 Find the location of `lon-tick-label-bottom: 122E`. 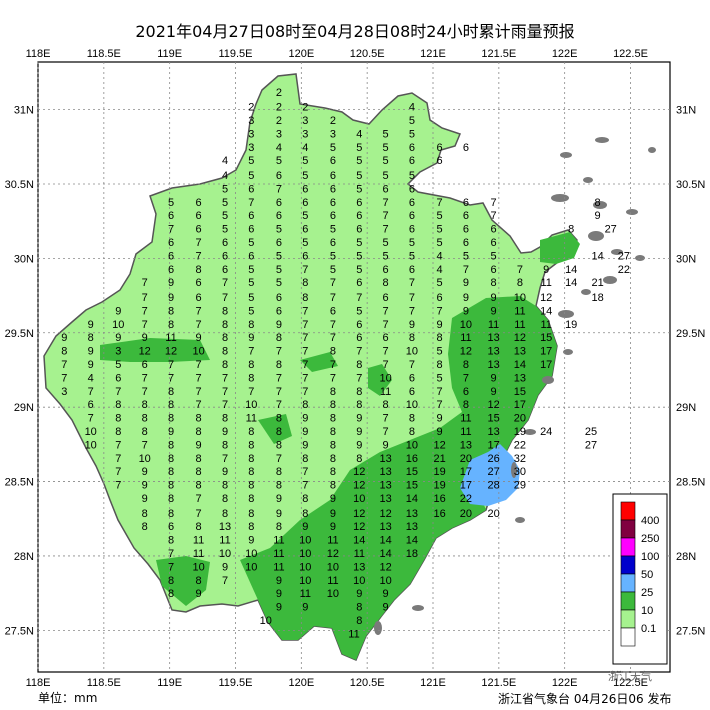

lon-tick-label-bottom: 122E is located at coordinates (565, 683).